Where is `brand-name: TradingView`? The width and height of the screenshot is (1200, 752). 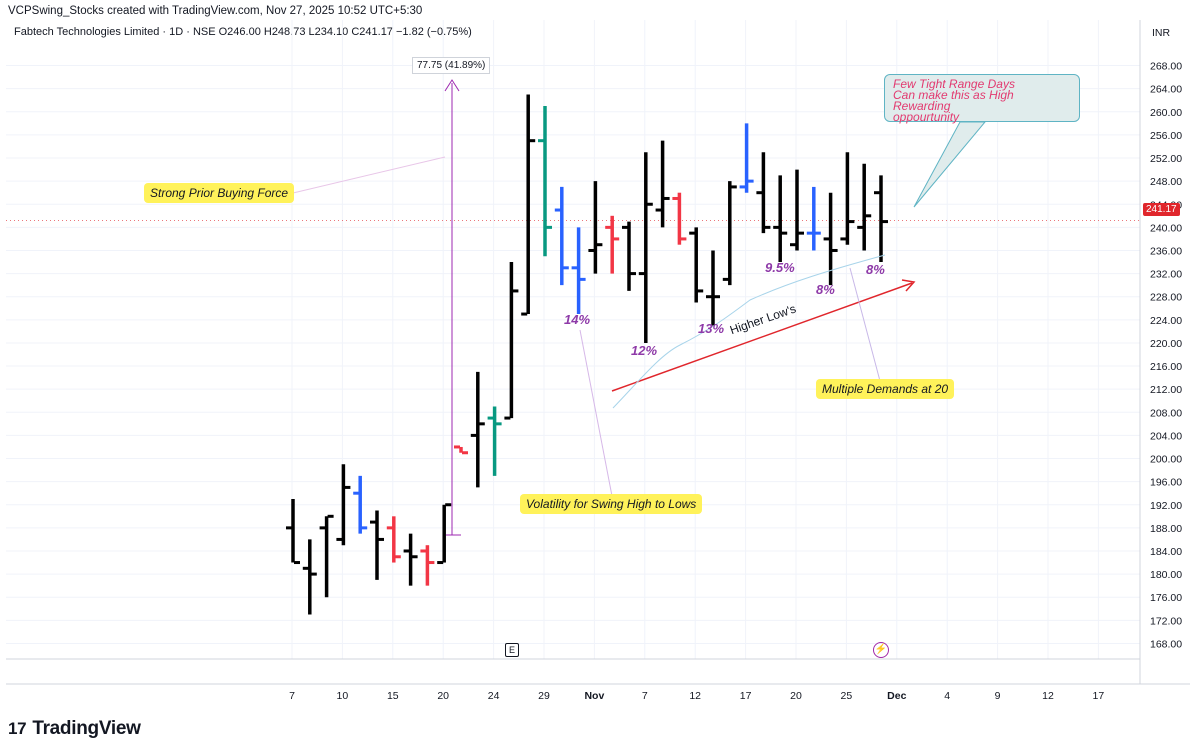
brand-name: TradingView is located at coordinates (86, 728).